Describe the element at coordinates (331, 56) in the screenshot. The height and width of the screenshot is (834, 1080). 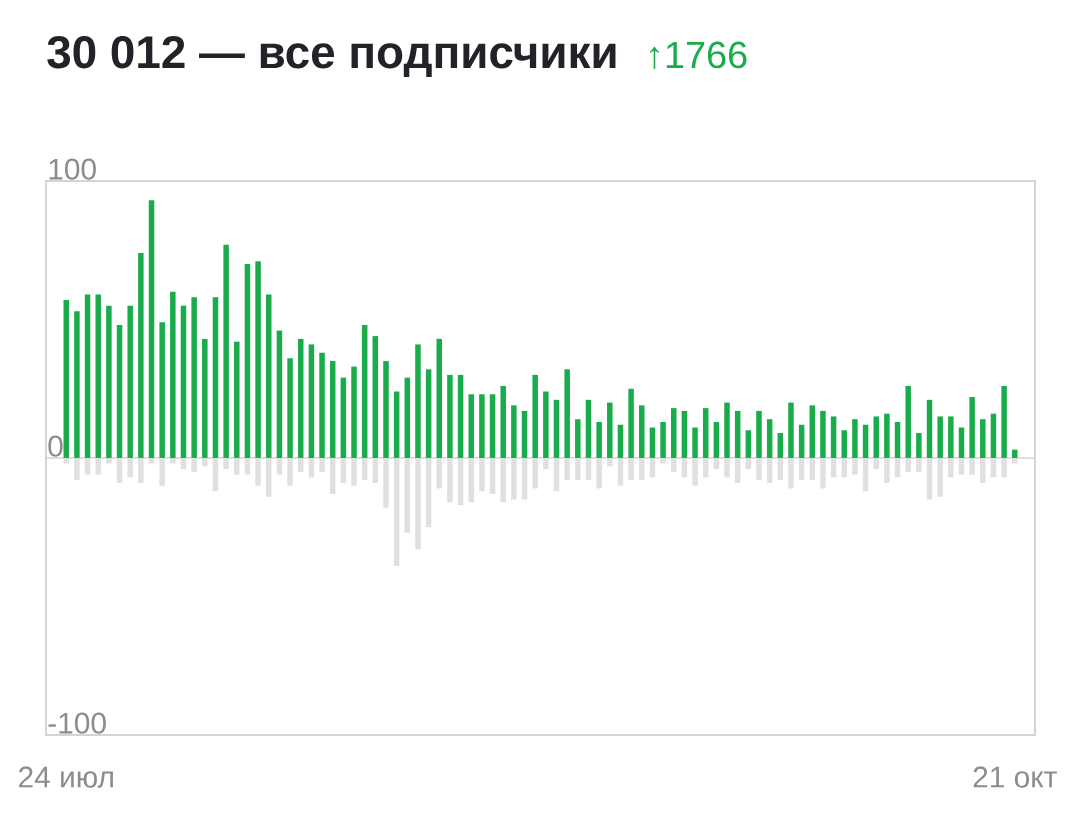
I see `chart-title: 30 012 — все подписчики` at that location.